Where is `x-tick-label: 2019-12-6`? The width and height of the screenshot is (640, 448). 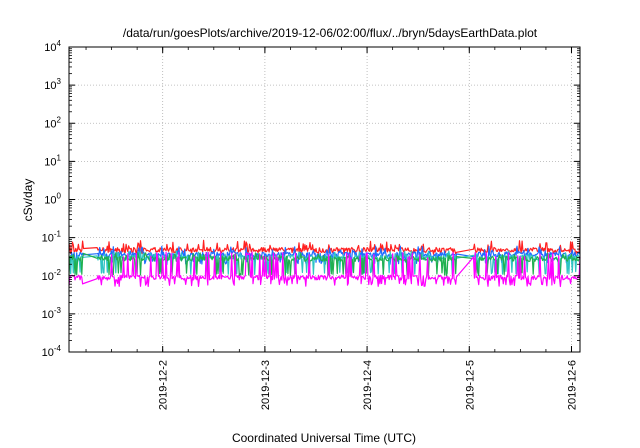
x-tick-label: 2019-12-6 is located at coordinates (572, 385).